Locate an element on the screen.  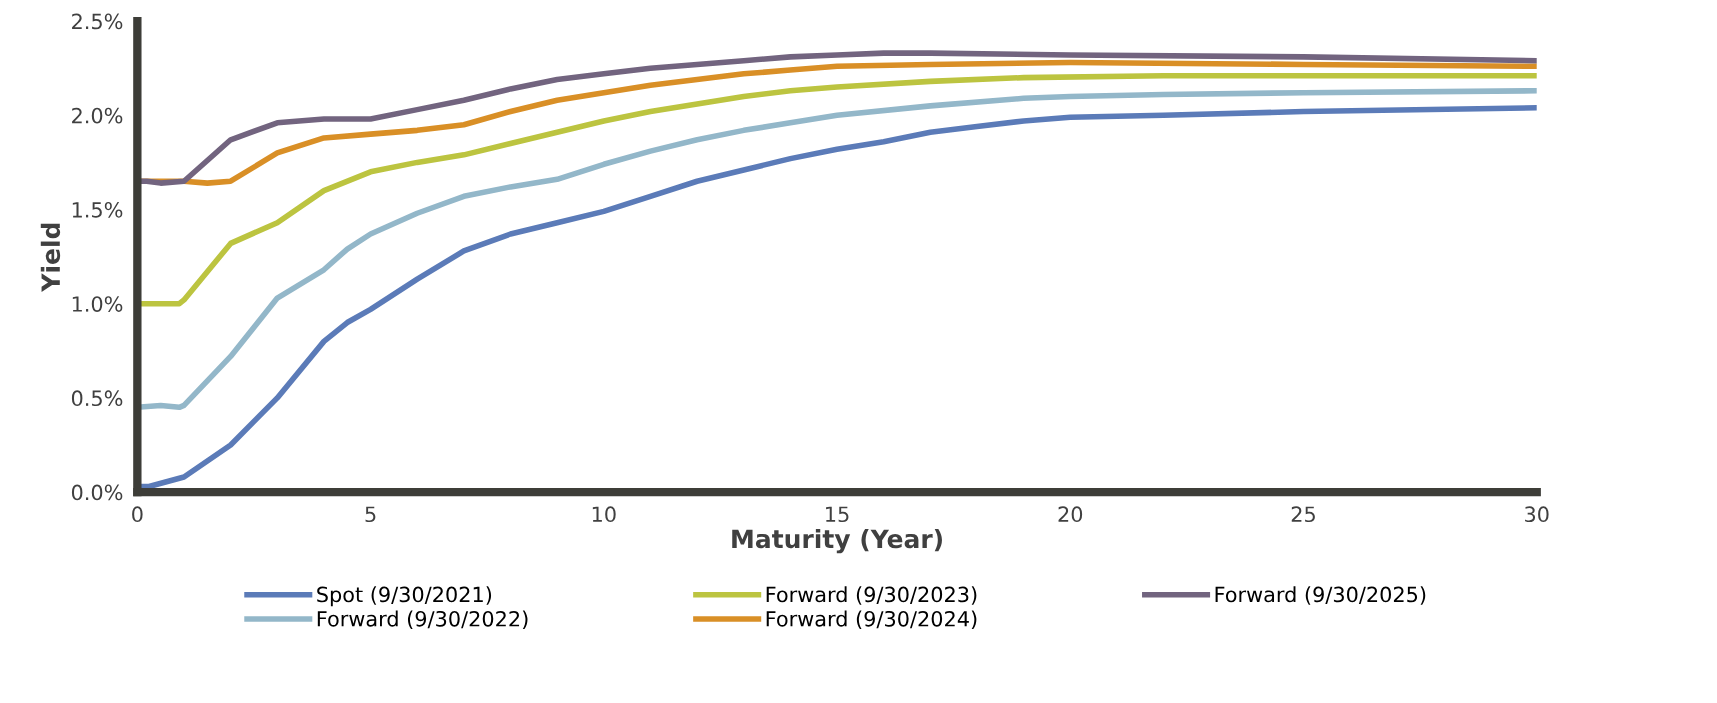
legend-label: Forward (9/30/2025) is located at coordinates (1320, 595).